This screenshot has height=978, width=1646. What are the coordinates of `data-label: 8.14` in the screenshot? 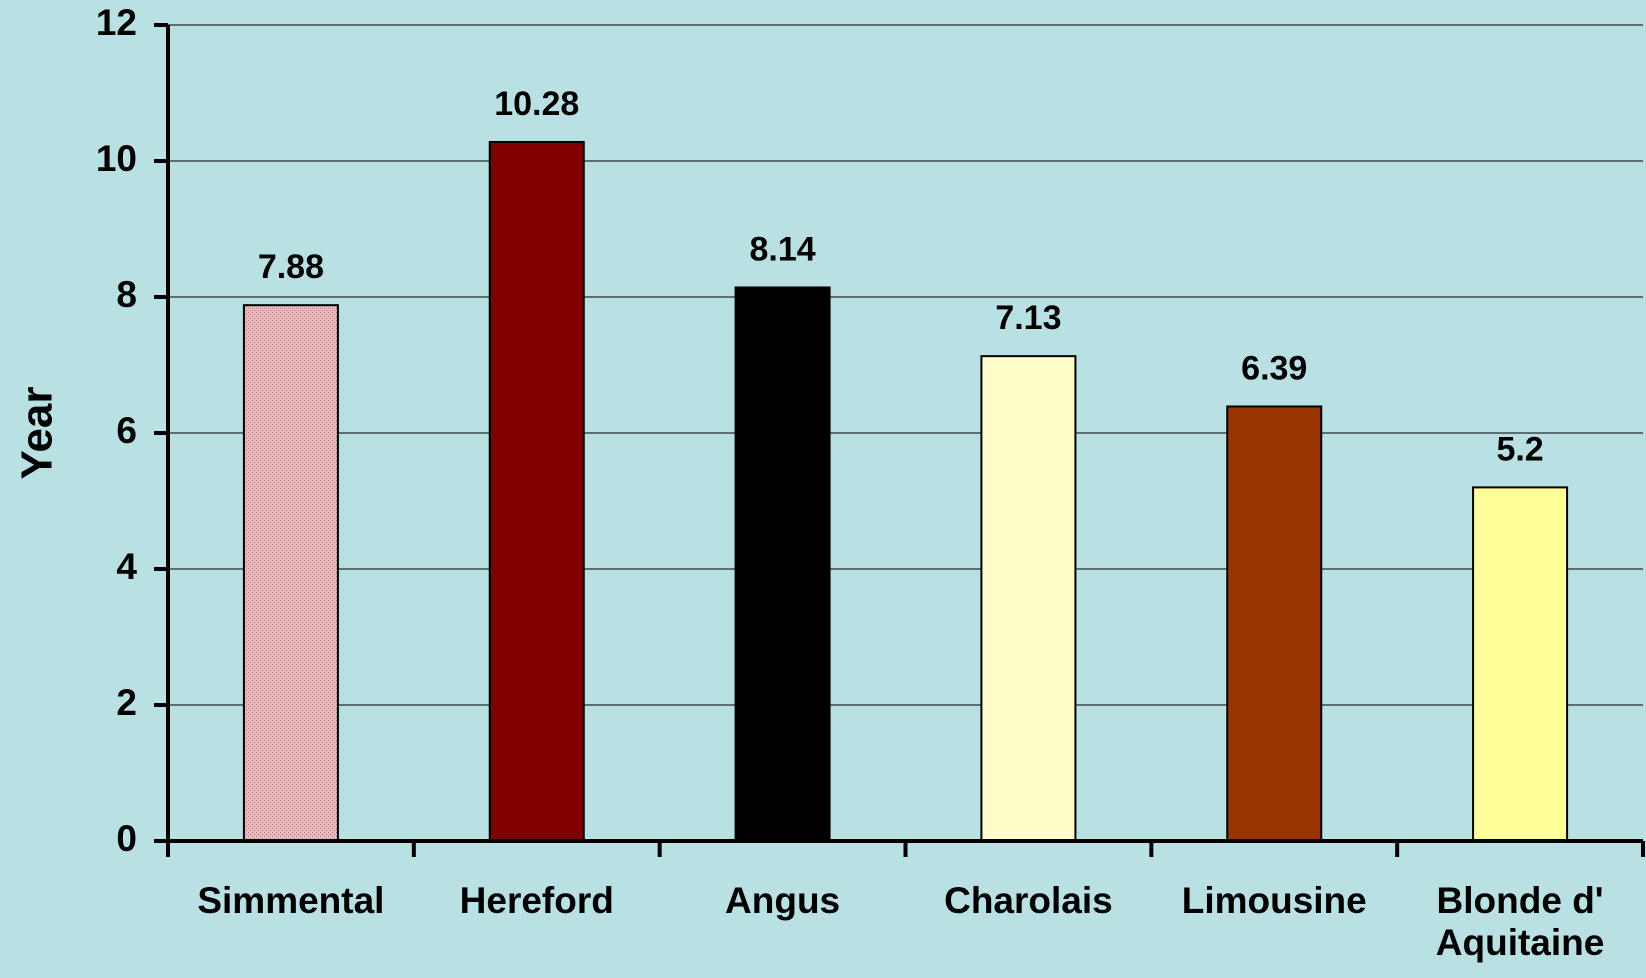 It's located at (782, 249).